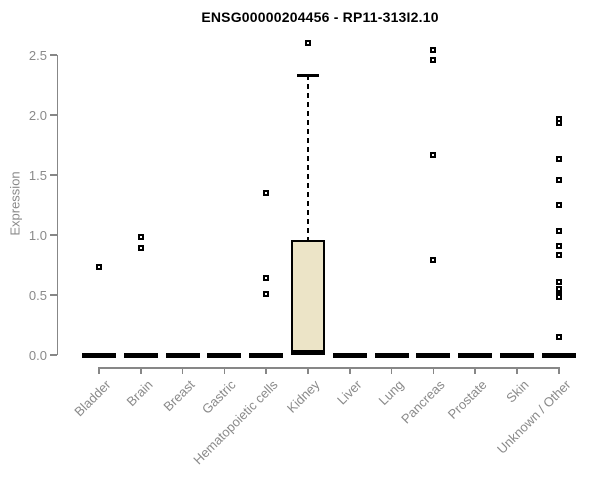 The width and height of the screenshot is (600, 500). Describe the element at coordinates (308, 296) in the screenshot. I see `box-iqr` at that location.